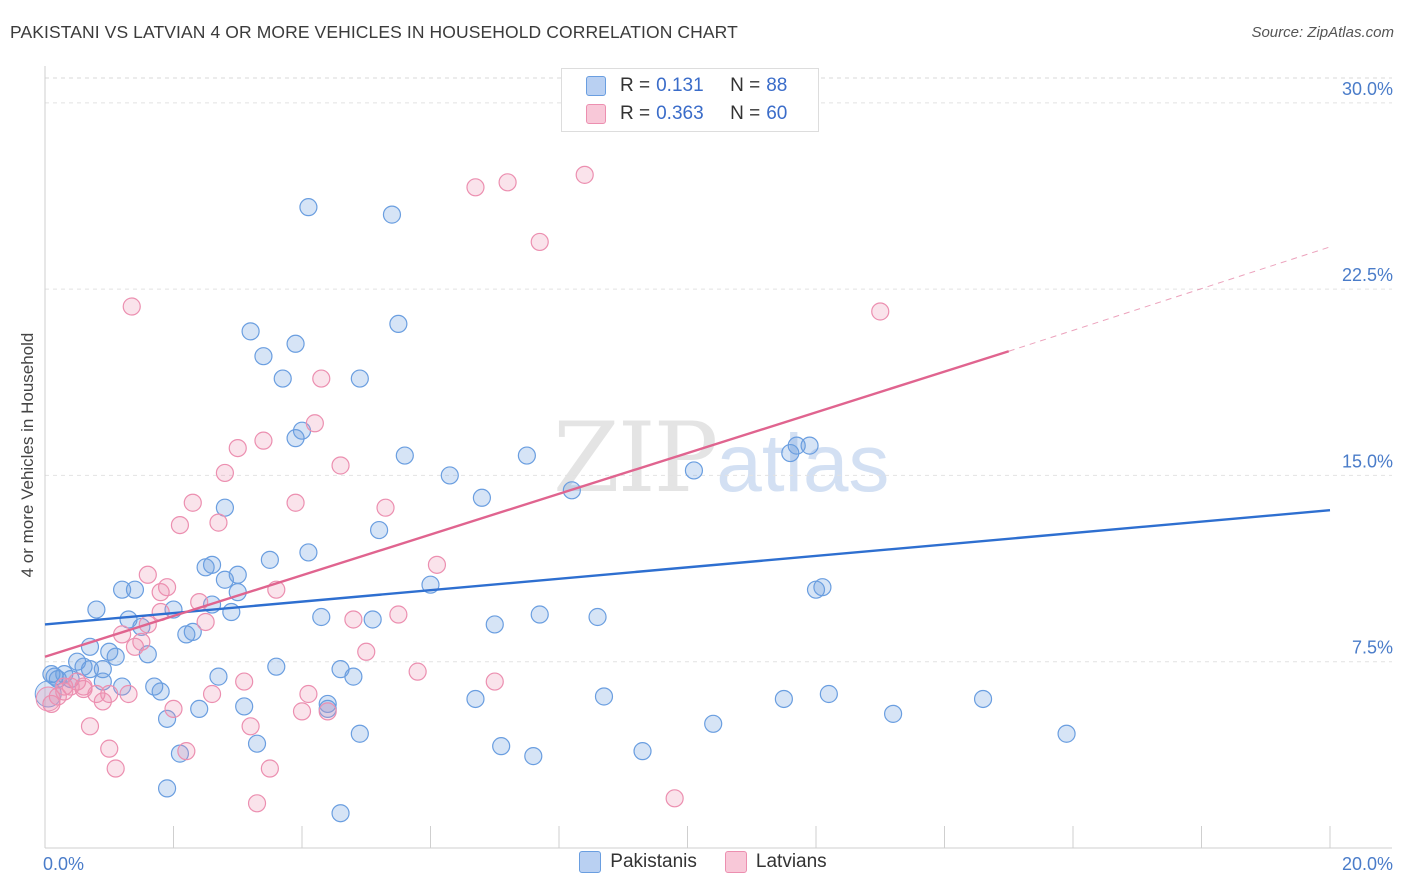  What do you see at coordinates (745, 113) in the screenshot?
I see `legend-n-label: N =` at bounding box center [745, 113].